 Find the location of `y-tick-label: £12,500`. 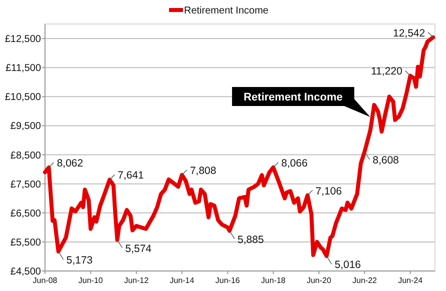

y-tick-label: £12,500 is located at coordinates (23, 40).